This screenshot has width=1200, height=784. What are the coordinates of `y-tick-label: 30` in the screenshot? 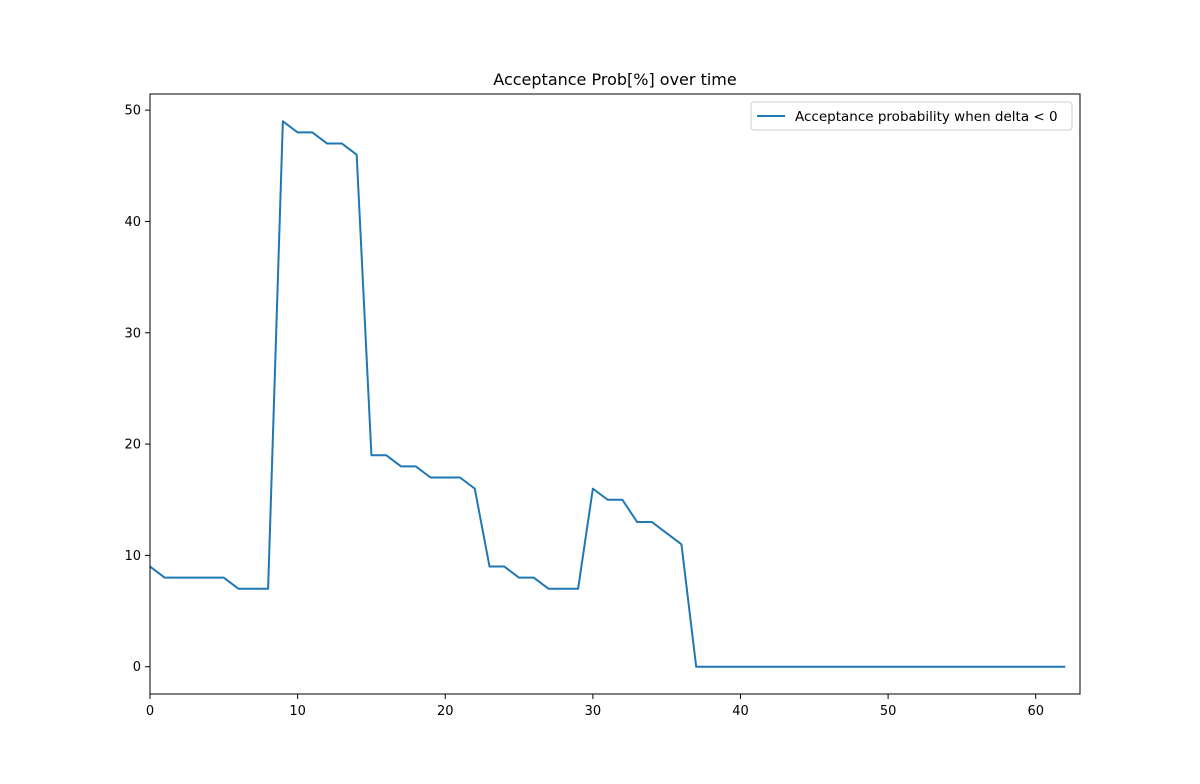 It's located at (132, 333).